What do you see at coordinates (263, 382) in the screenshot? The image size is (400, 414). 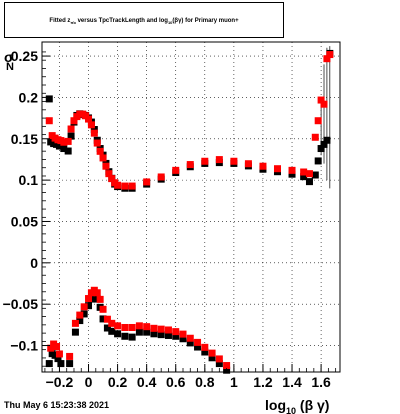 I see `x-tick-label: 1.2` at bounding box center [263, 382].